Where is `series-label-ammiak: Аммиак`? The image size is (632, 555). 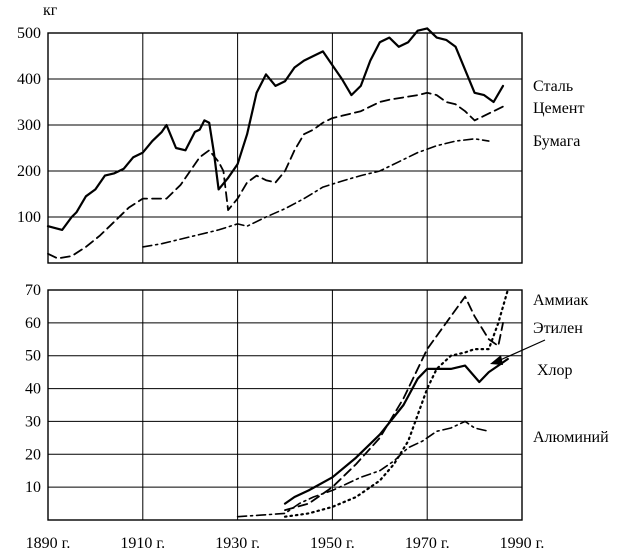
series-label-ammiak: Аммиак is located at coordinates (560, 300).